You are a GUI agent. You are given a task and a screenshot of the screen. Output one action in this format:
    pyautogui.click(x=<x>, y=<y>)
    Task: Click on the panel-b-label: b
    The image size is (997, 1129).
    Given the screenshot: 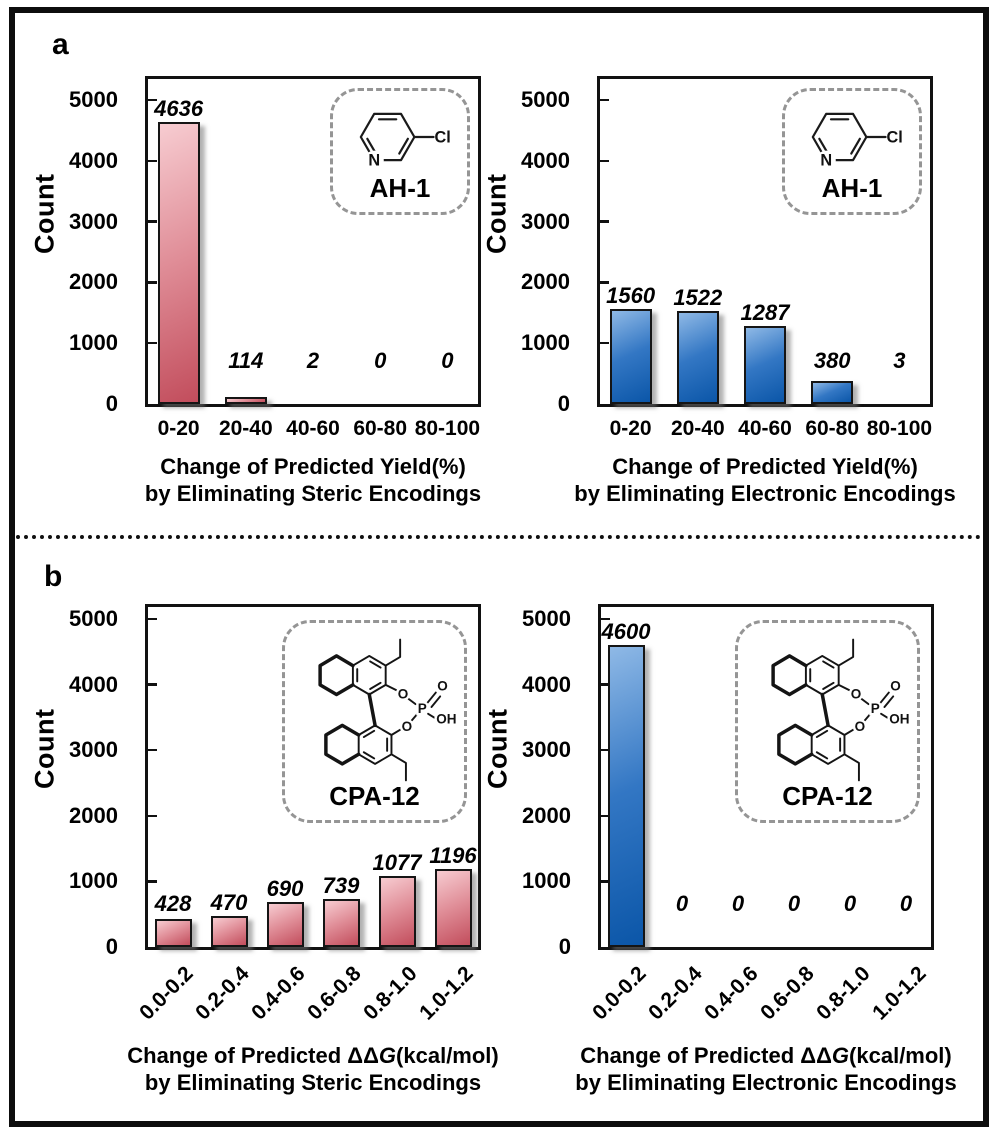 What is the action you would take?
    pyautogui.click(x=53, y=576)
    